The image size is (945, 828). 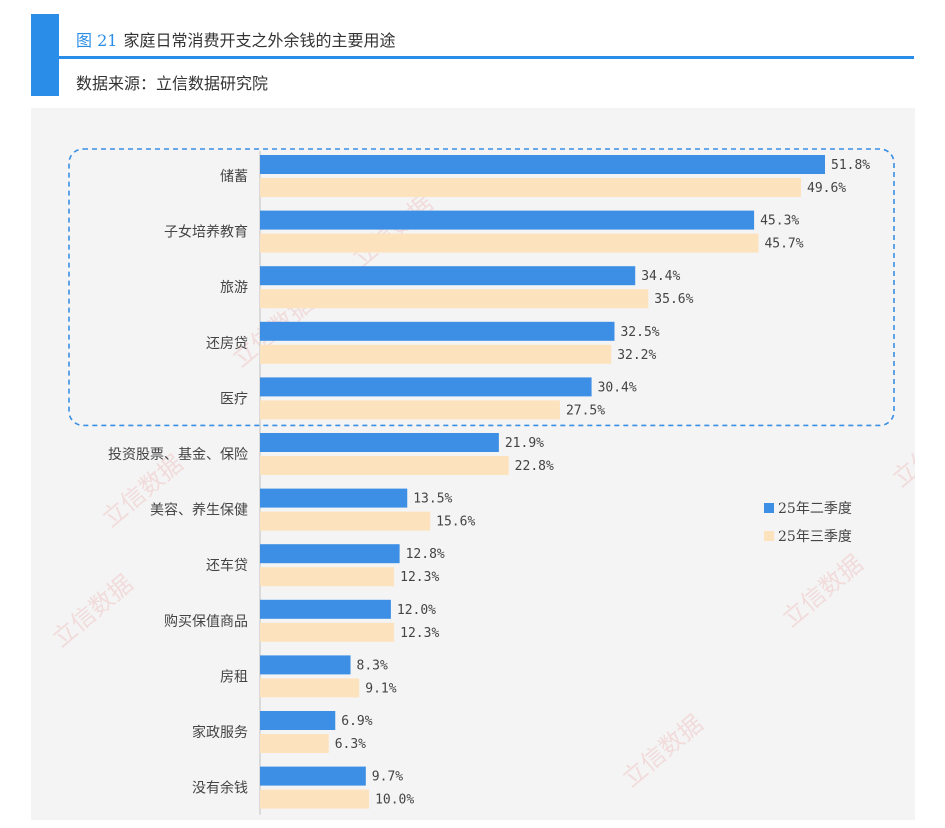 I want to click on data-label-q2: 34.4%, so click(x=660, y=276).